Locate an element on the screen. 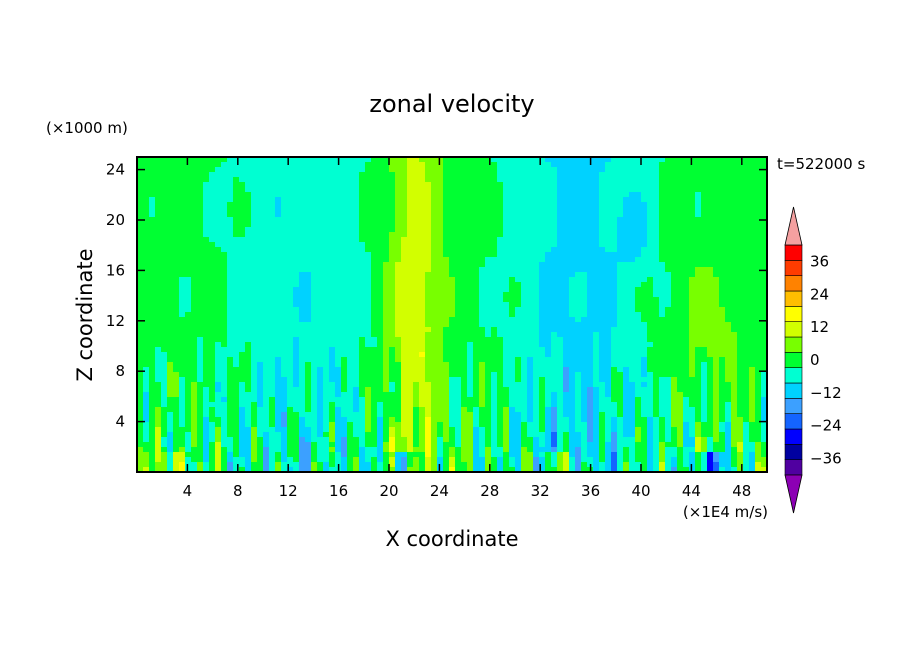  y-axis-label: Z coordinate is located at coordinates (85, 314).